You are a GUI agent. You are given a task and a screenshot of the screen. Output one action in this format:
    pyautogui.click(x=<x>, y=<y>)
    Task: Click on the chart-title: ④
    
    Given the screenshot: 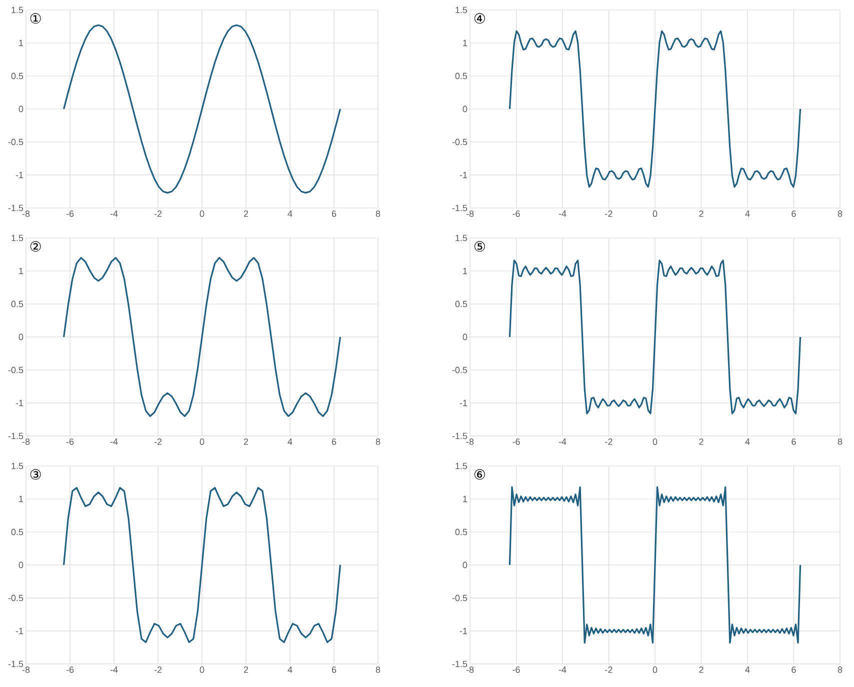 What is the action you would take?
    pyautogui.click(x=479, y=18)
    